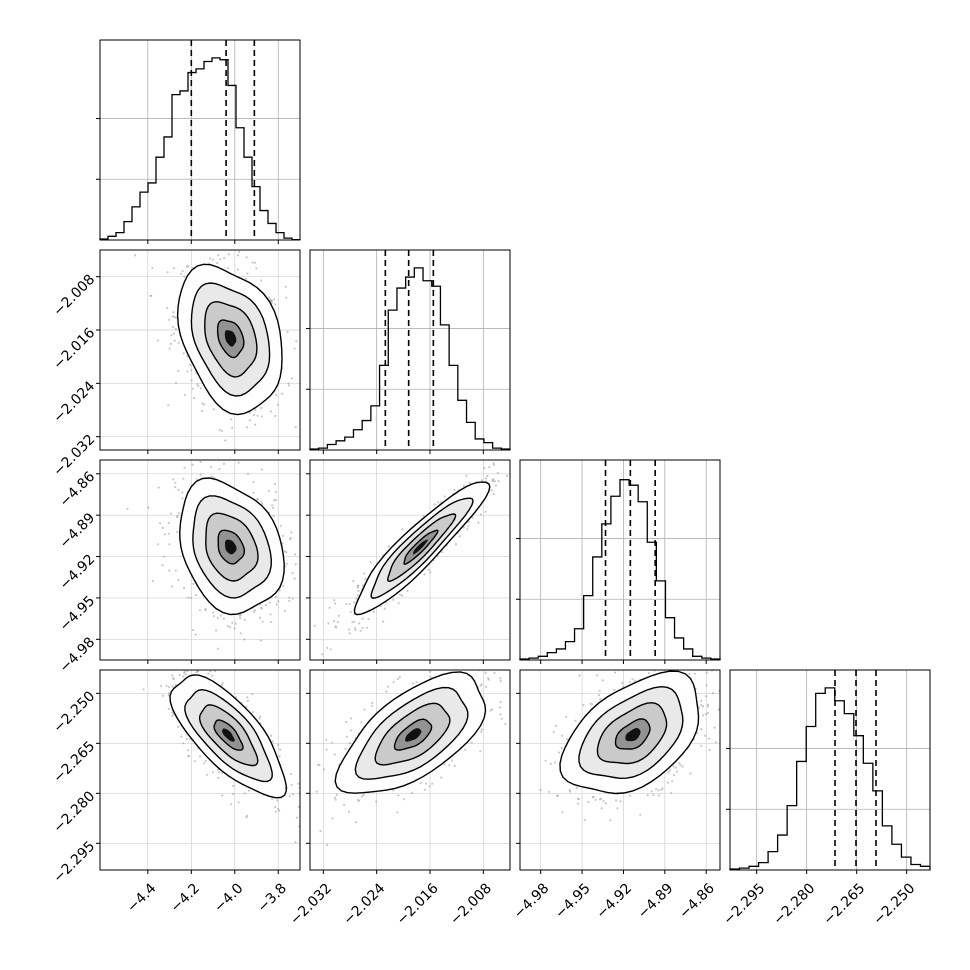  I want to click on x-tick-label: −2.280, so click(794, 904).